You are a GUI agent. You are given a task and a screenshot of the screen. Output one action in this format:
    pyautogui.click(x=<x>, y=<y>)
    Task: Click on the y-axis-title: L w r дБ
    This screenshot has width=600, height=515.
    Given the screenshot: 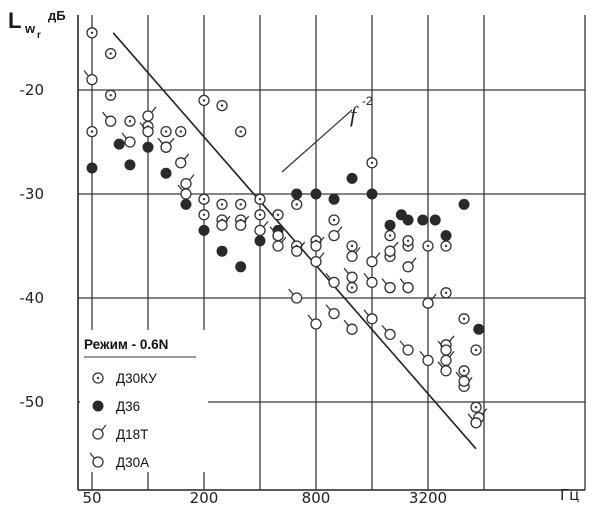 What is the action you would take?
    pyautogui.click(x=37, y=24)
    